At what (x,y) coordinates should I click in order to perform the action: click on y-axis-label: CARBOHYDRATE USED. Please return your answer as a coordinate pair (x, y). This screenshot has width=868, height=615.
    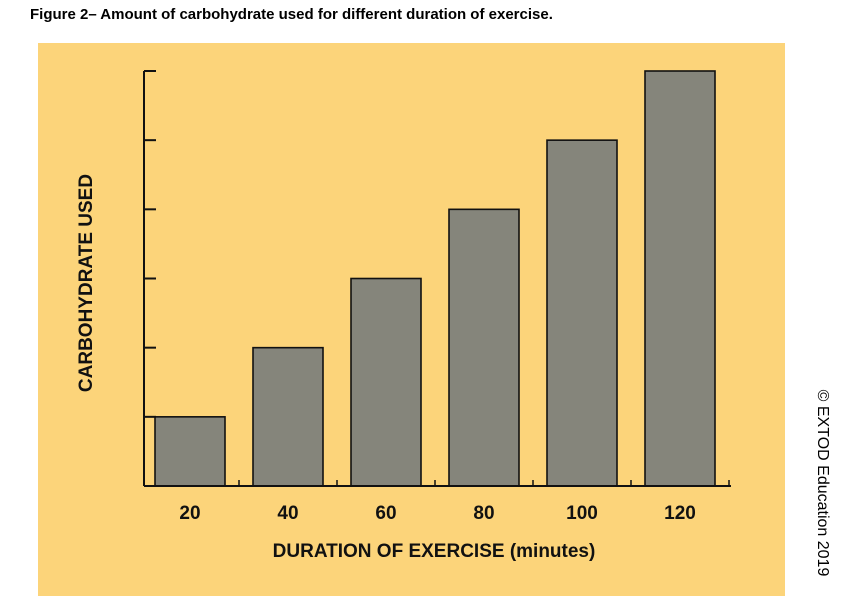
    Looking at the image, I should click on (86, 283).